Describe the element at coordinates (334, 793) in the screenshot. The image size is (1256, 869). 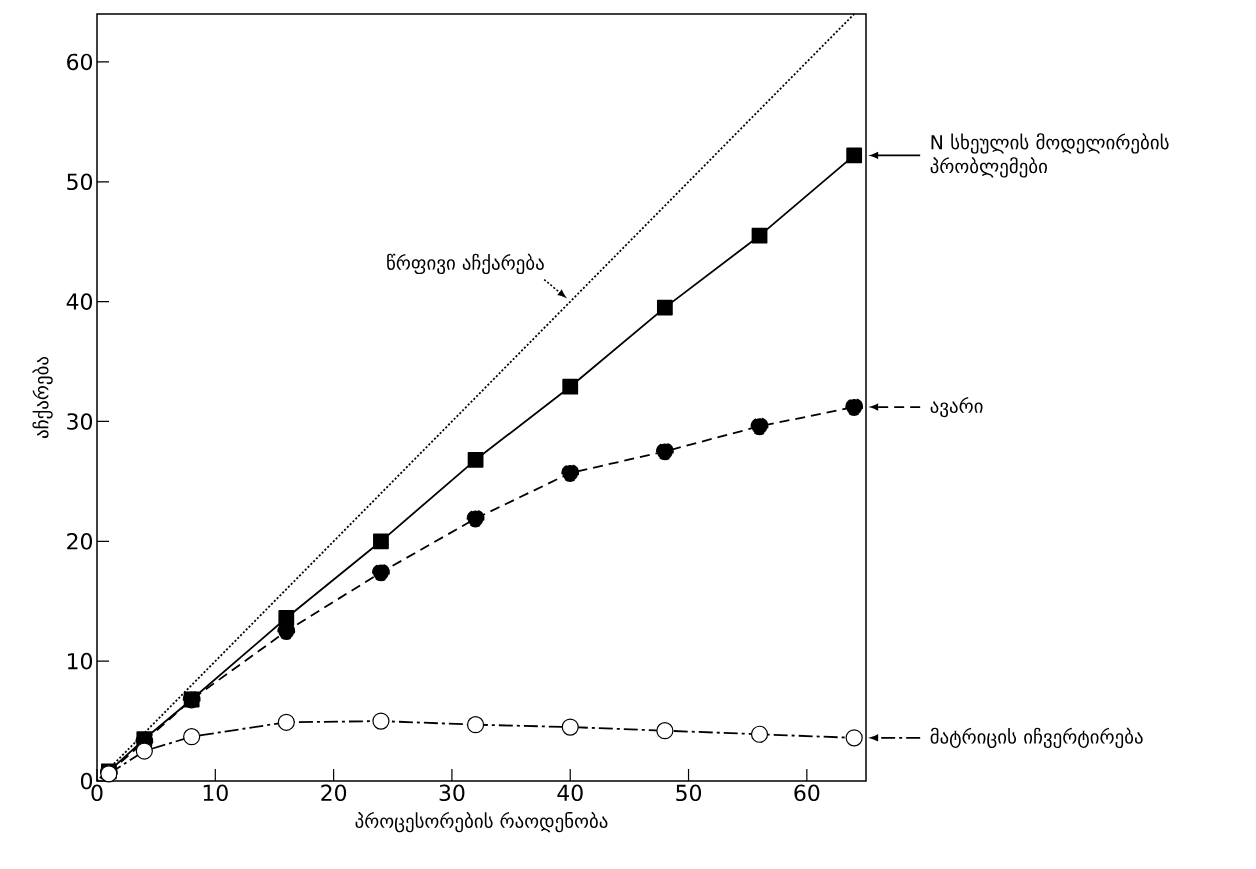
I see `x-tick-label: 20` at that location.